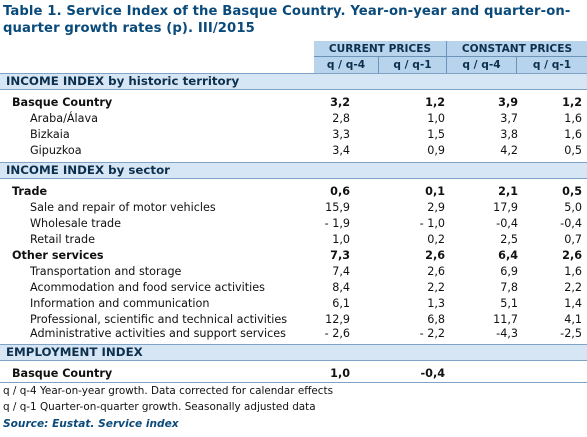 The width and height of the screenshot is (587, 437). What do you see at coordinates (293, 134) in the screenshot?
I see `table-row: Bizkaia 3,3 1,5 3,8 1,6` at bounding box center [293, 134].